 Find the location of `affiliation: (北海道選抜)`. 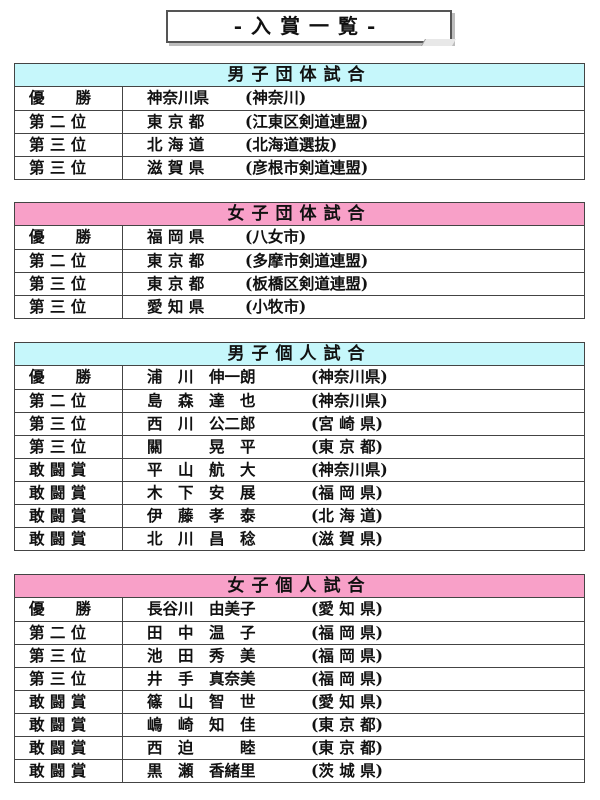

affiliation: (北海道選抜) is located at coordinates (291, 144).